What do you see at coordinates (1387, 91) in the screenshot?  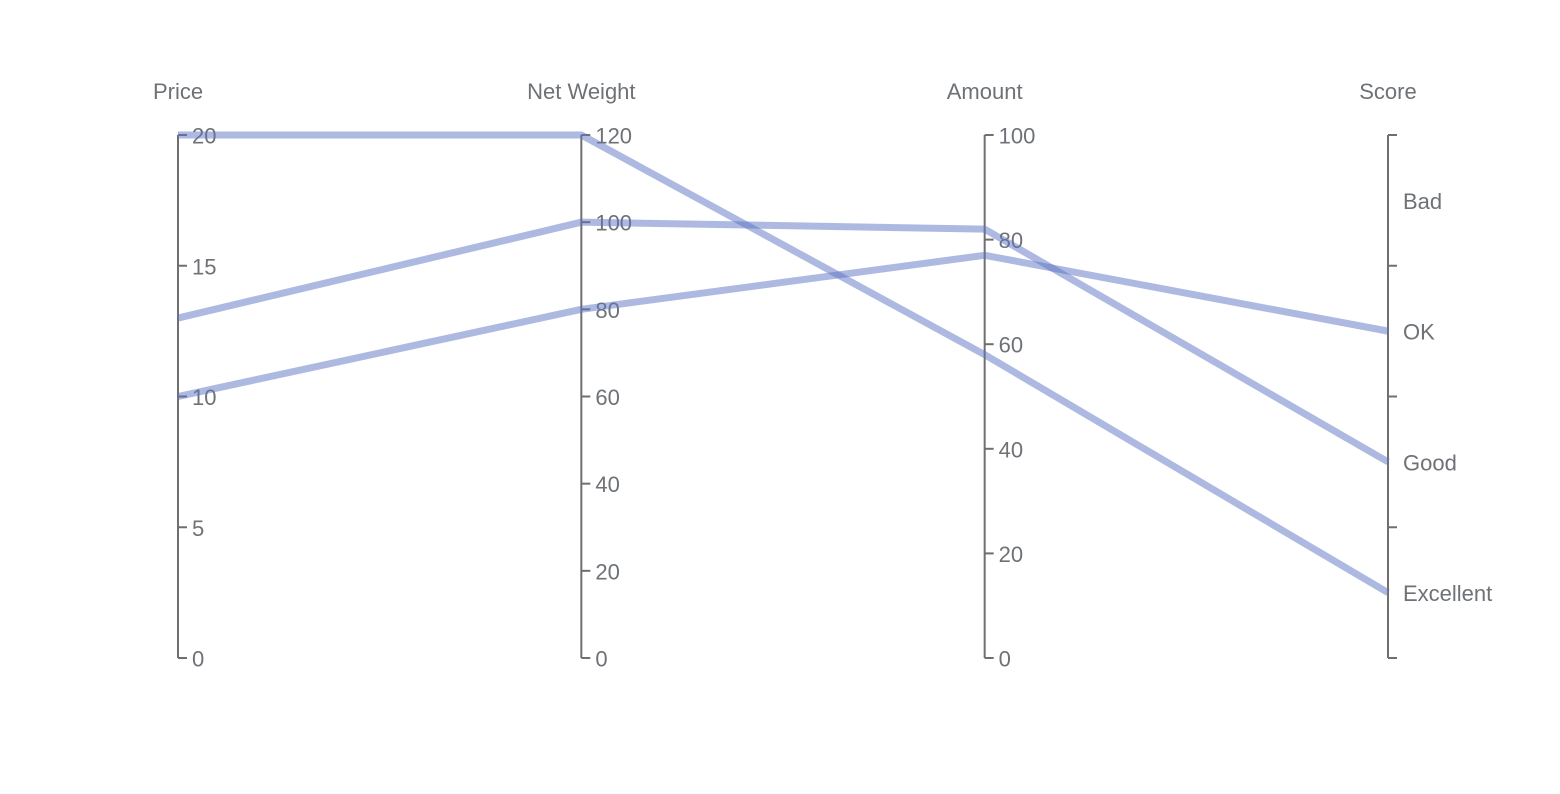 I see `axis-title-score: Score` at bounding box center [1387, 91].